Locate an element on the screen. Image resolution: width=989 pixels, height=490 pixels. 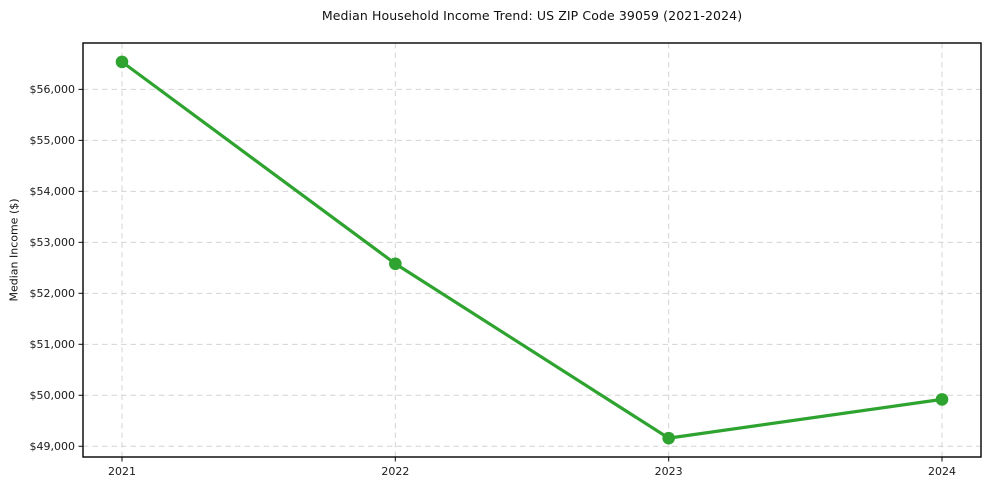
y-tick-label: $49,000 is located at coordinates (53, 446).